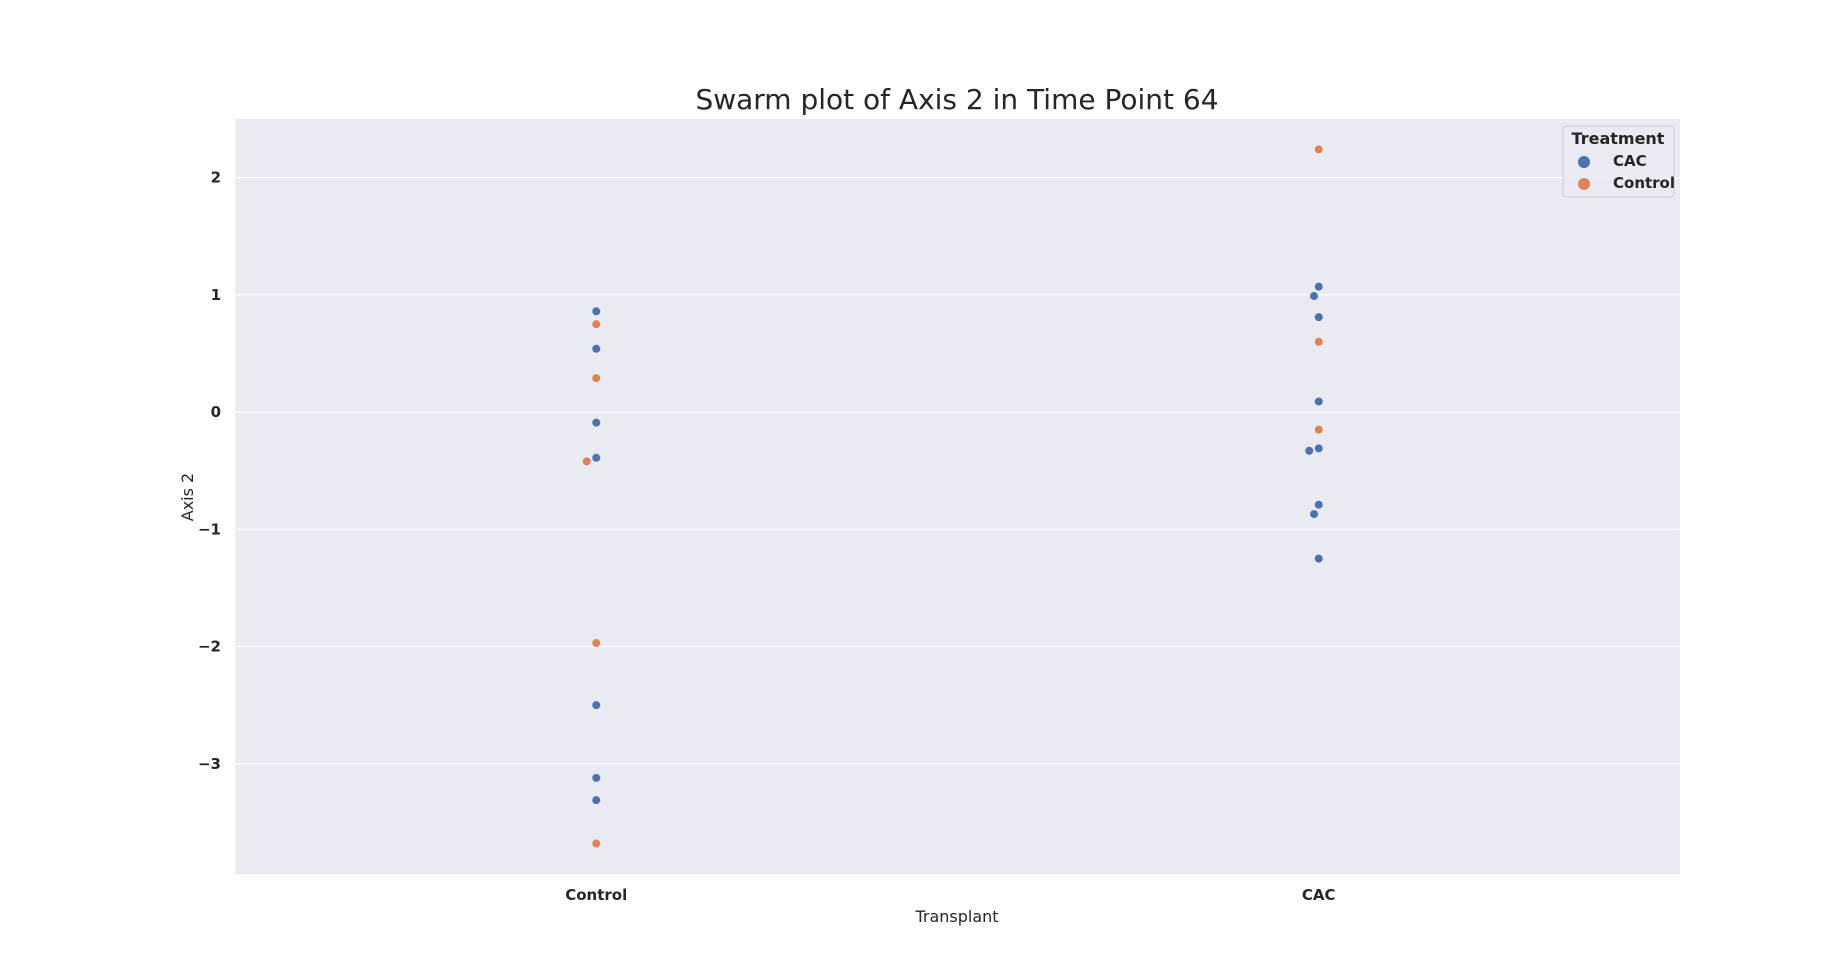  Describe the element at coordinates (216, 178) in the screenshot. I see `y-tick-label: 2` at that location.